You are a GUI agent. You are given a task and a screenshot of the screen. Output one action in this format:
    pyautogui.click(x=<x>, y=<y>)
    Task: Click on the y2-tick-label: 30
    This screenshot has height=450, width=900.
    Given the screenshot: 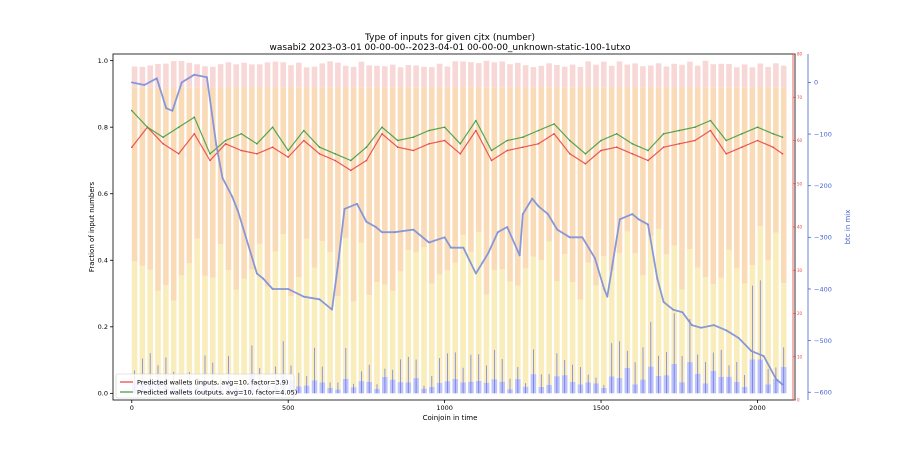 What is the action you would take?
    pyautogui.click(x=800, y=270)
    